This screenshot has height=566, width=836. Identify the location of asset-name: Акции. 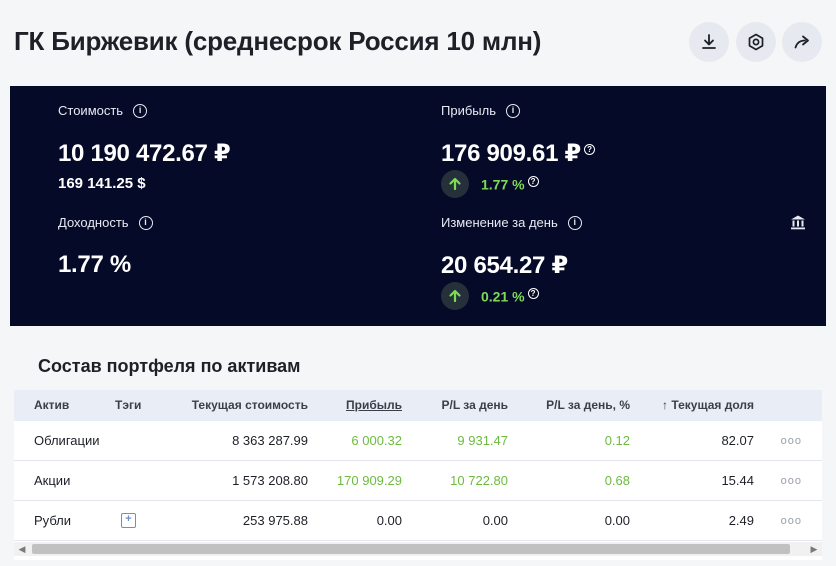
(52, 480).